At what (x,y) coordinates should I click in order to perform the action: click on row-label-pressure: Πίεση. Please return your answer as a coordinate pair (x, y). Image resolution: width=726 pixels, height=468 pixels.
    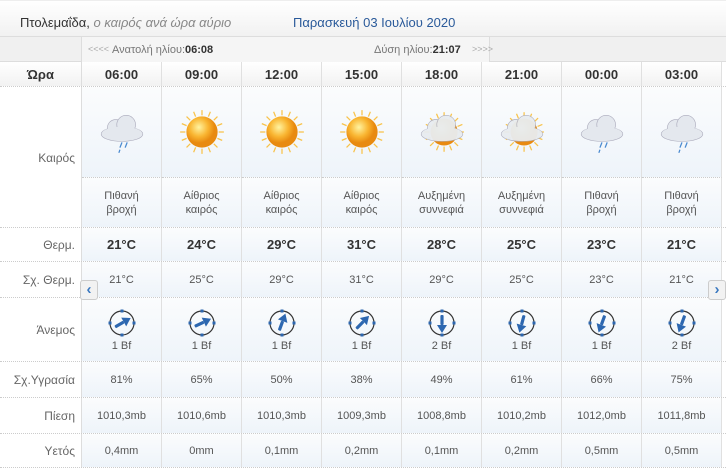
    Looking at the image, I should click on (41, 415).